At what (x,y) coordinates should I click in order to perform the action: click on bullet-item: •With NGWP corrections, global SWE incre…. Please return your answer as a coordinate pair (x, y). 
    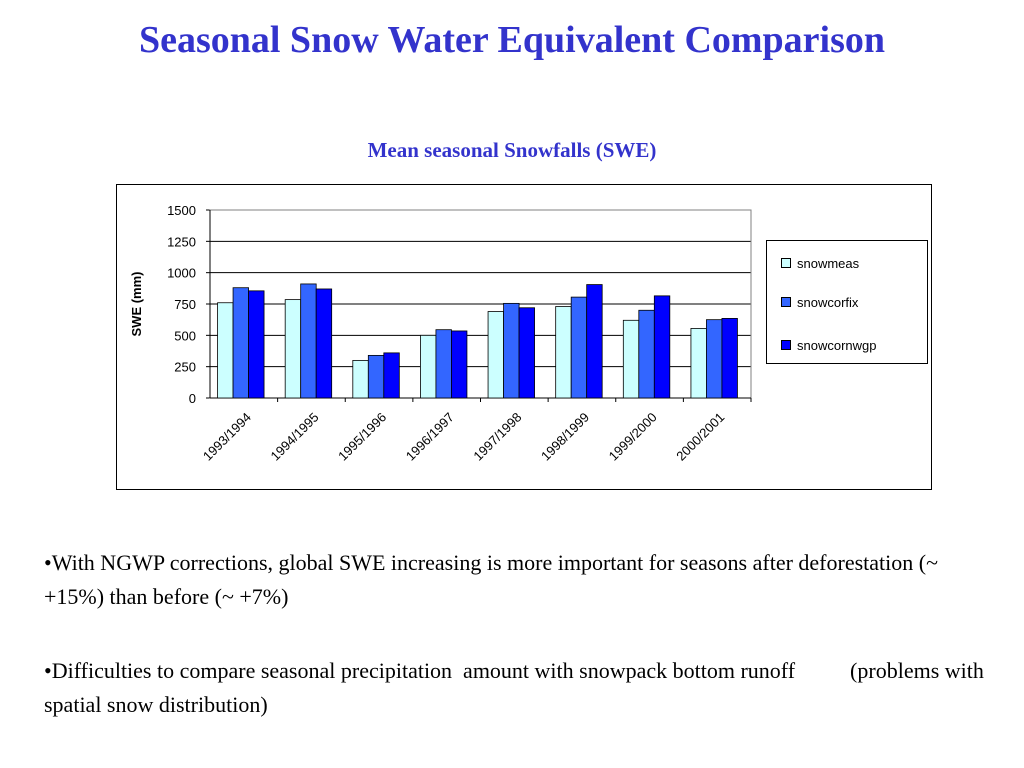
    Looking at the image, I should click on (494, 579).